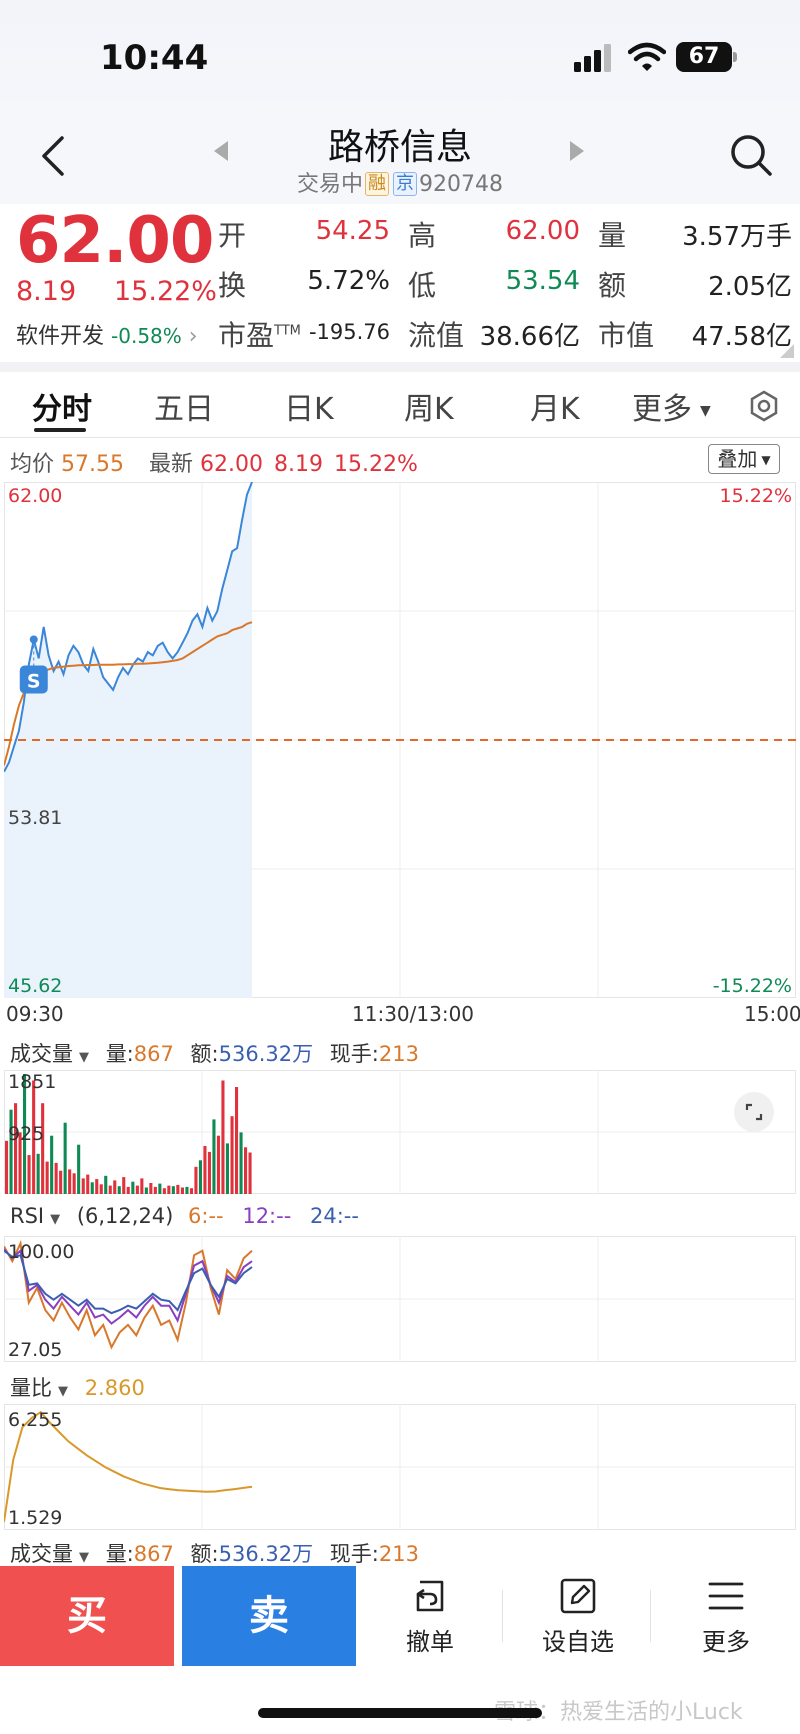  I want to click on tab-more: 更多 ▼, so click(671, 409).